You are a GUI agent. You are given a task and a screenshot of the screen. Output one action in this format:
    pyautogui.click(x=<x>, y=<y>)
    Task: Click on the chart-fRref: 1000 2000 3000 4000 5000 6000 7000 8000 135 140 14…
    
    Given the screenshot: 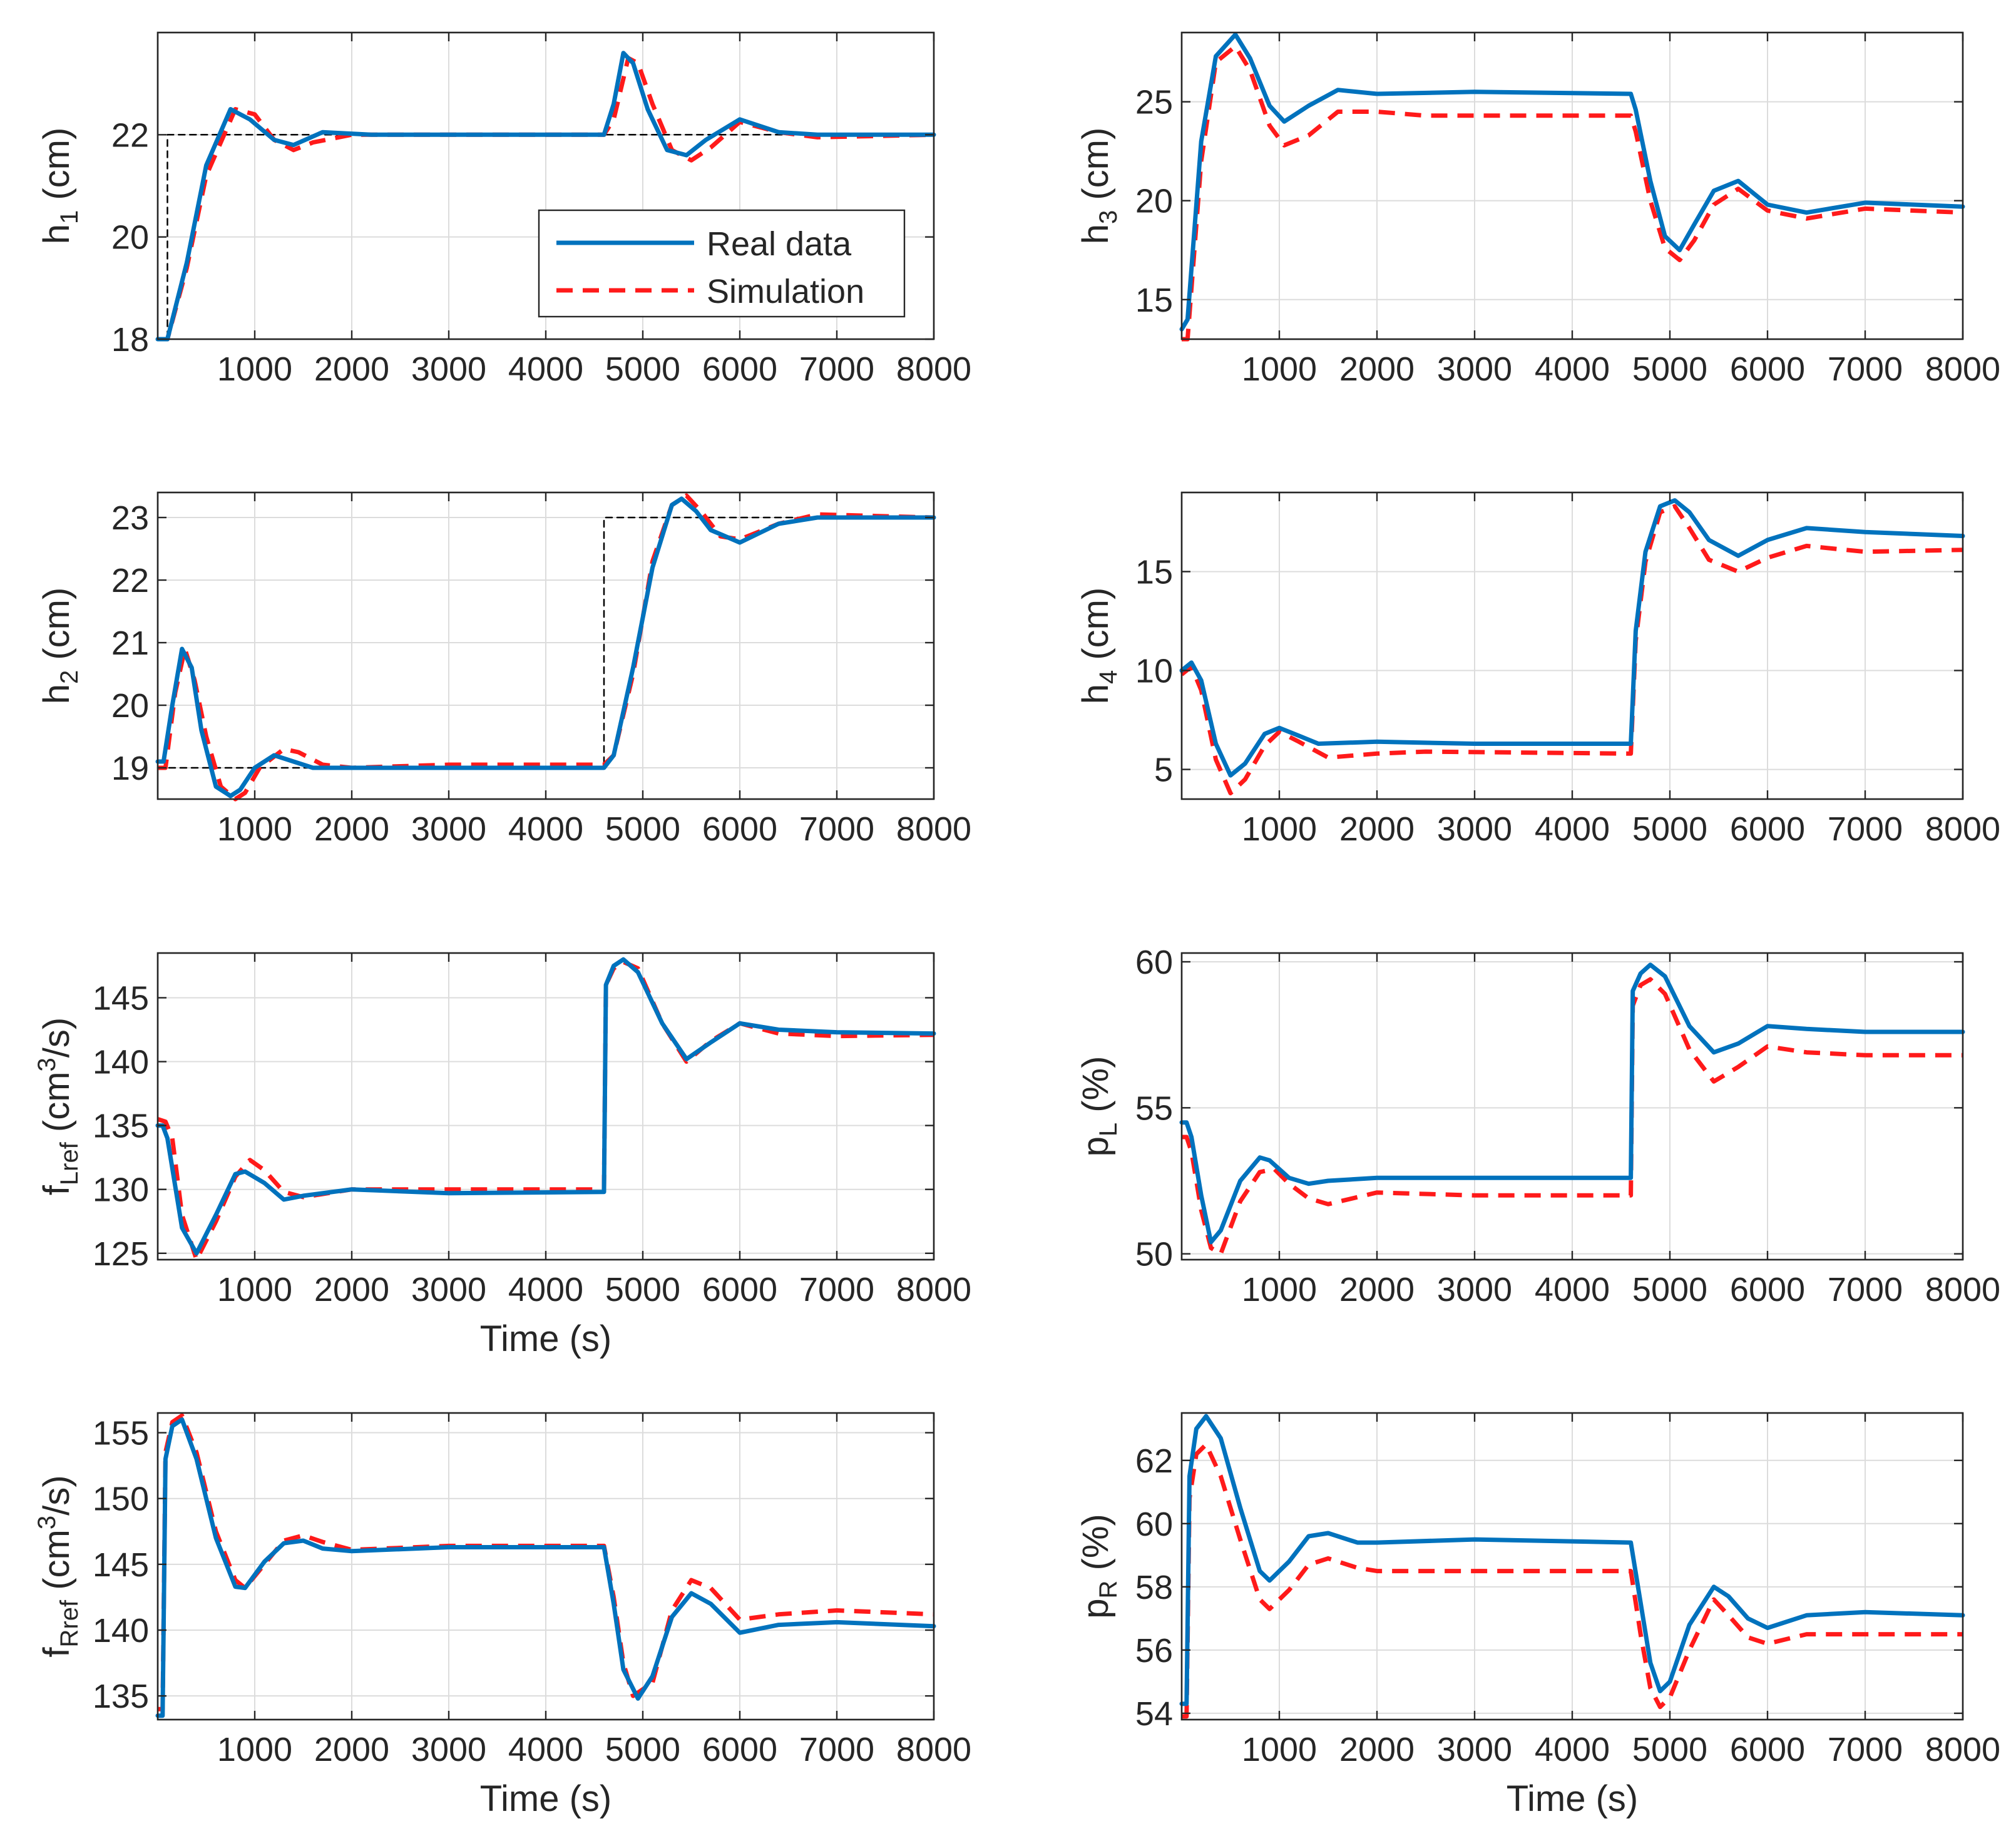 What is the action you would take?
    pyautogui.click(x=502, y=1616)
    